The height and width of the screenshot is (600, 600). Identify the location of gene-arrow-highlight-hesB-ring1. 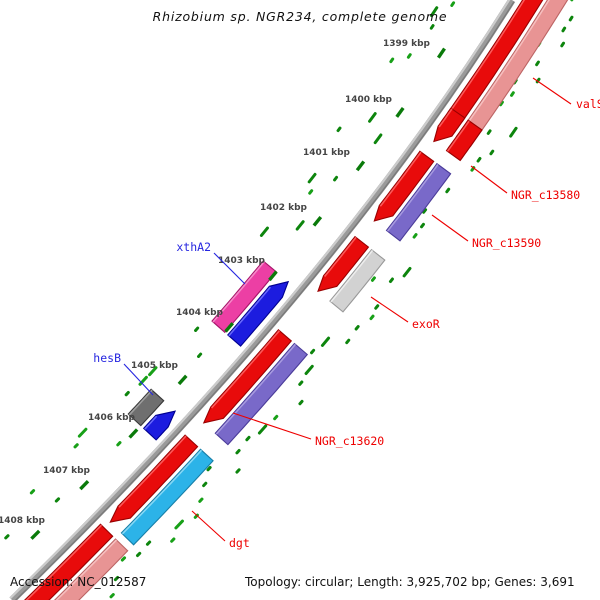
(151, 422).